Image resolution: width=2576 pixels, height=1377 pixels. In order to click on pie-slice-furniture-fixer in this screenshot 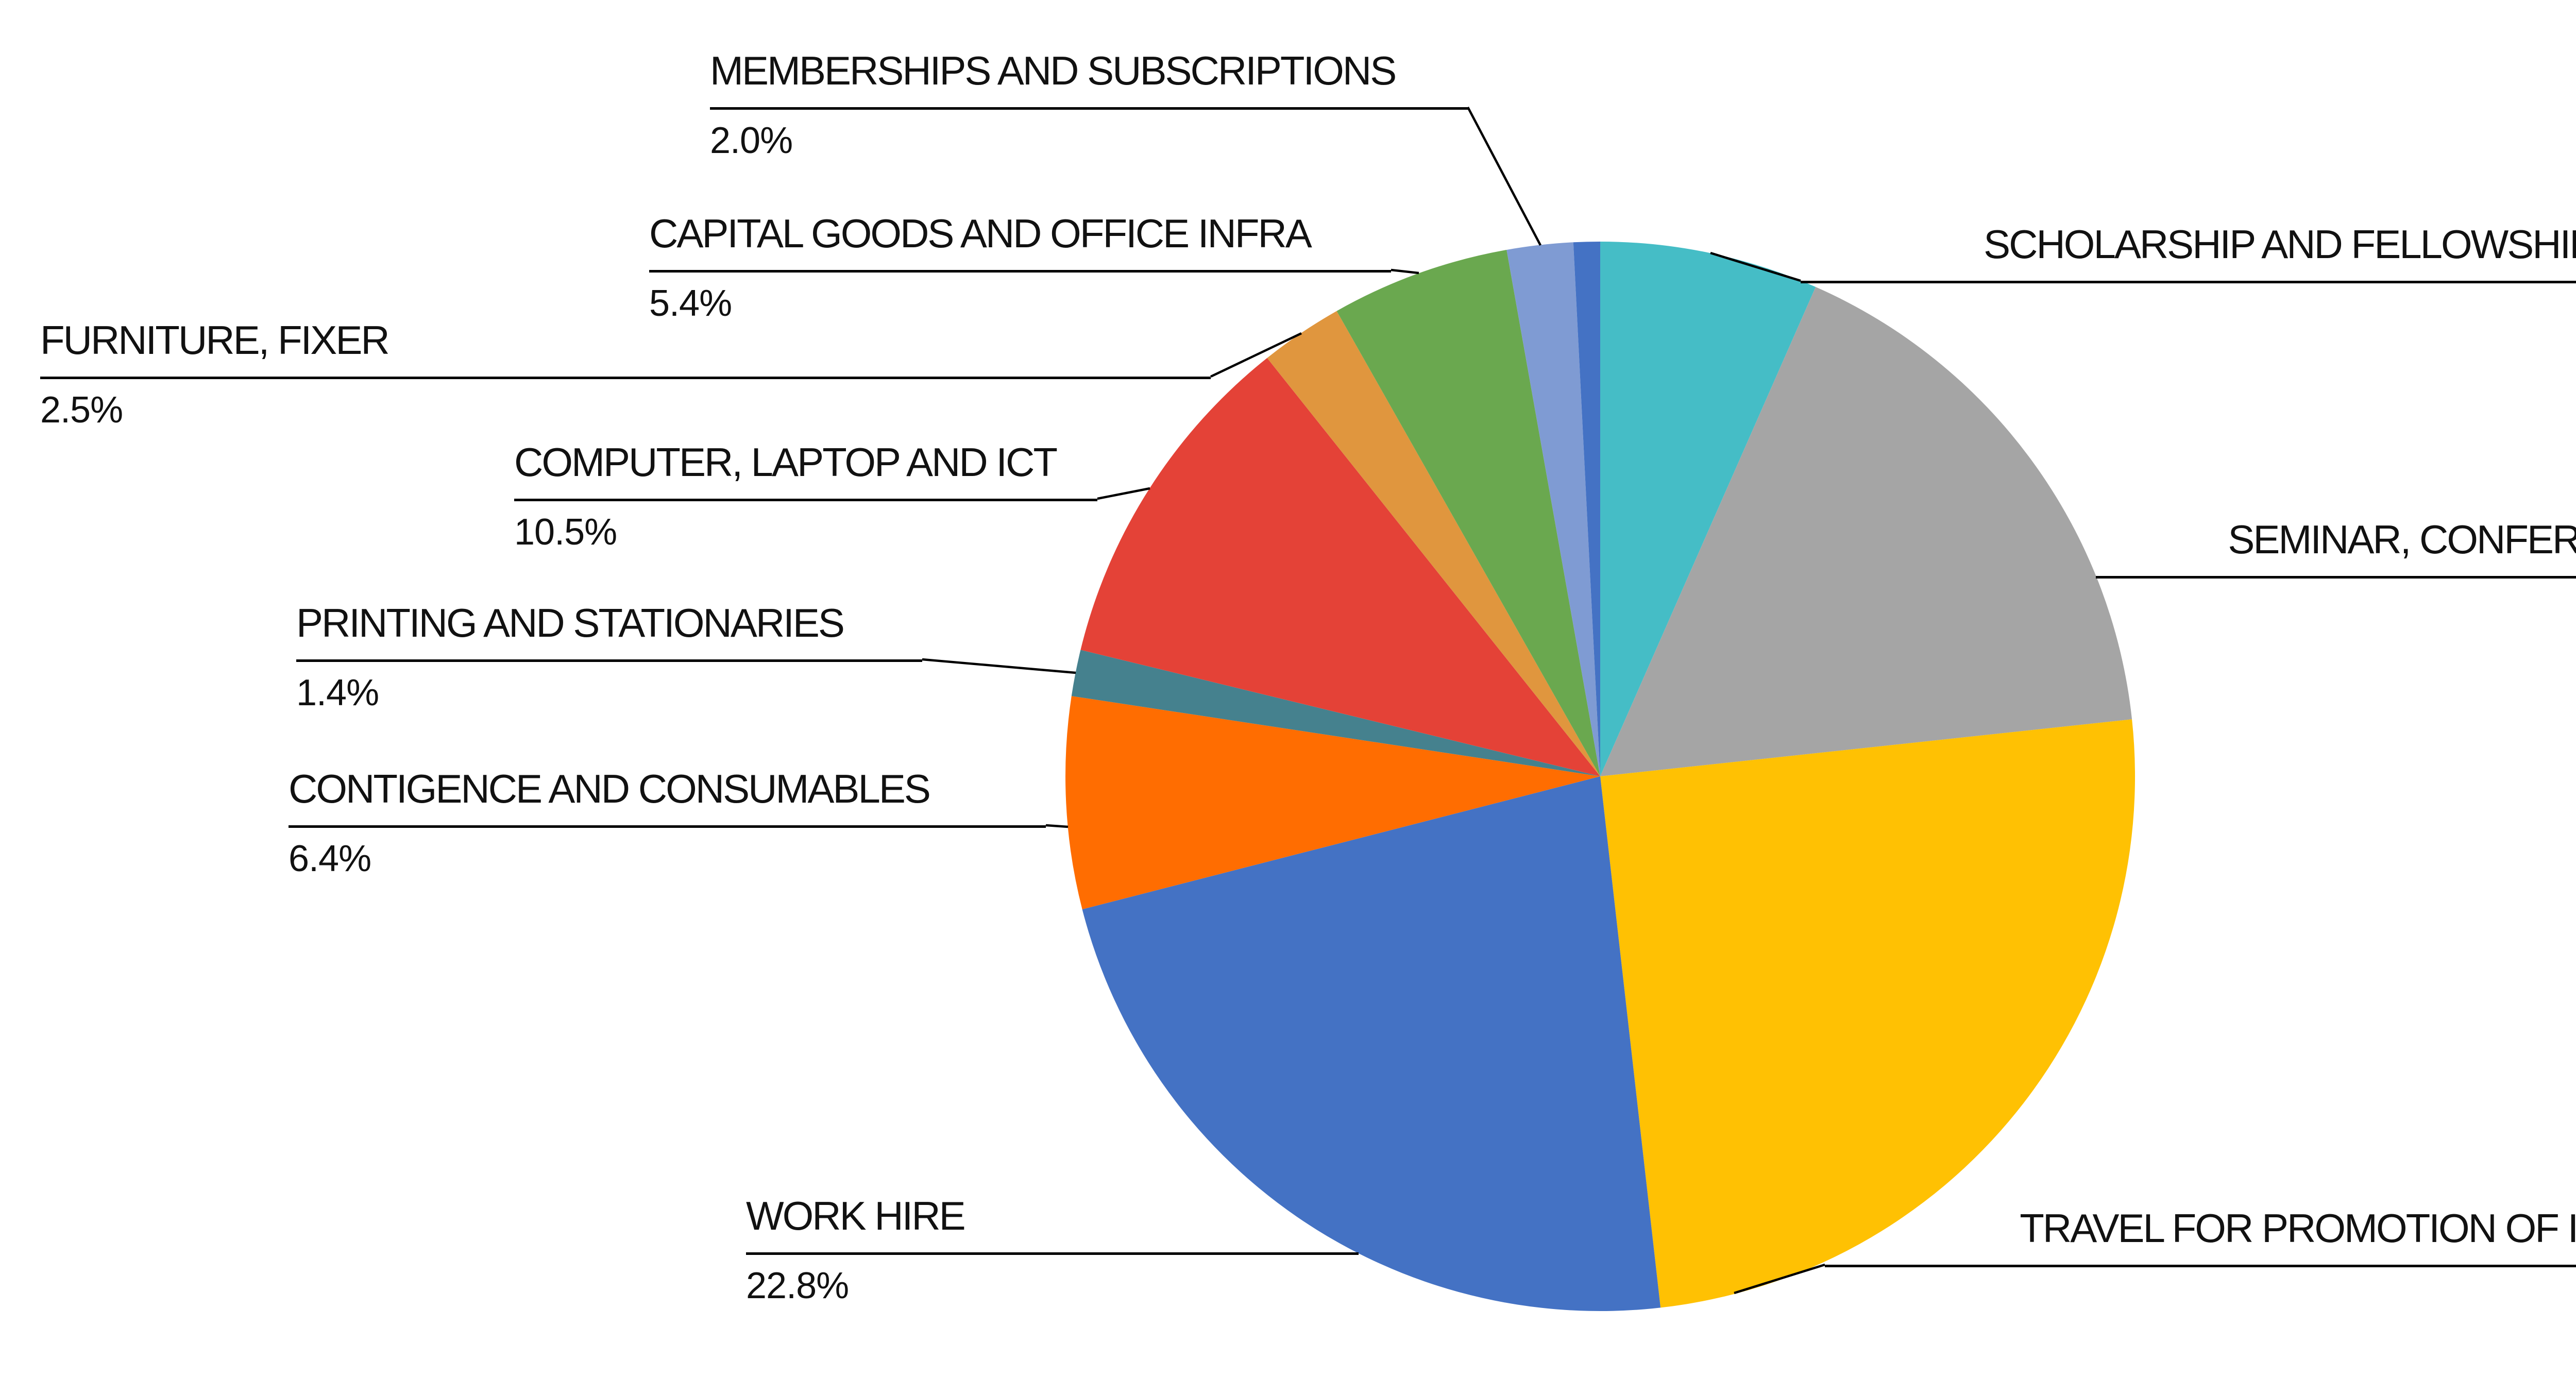, I will do `click(1434, 543)`.